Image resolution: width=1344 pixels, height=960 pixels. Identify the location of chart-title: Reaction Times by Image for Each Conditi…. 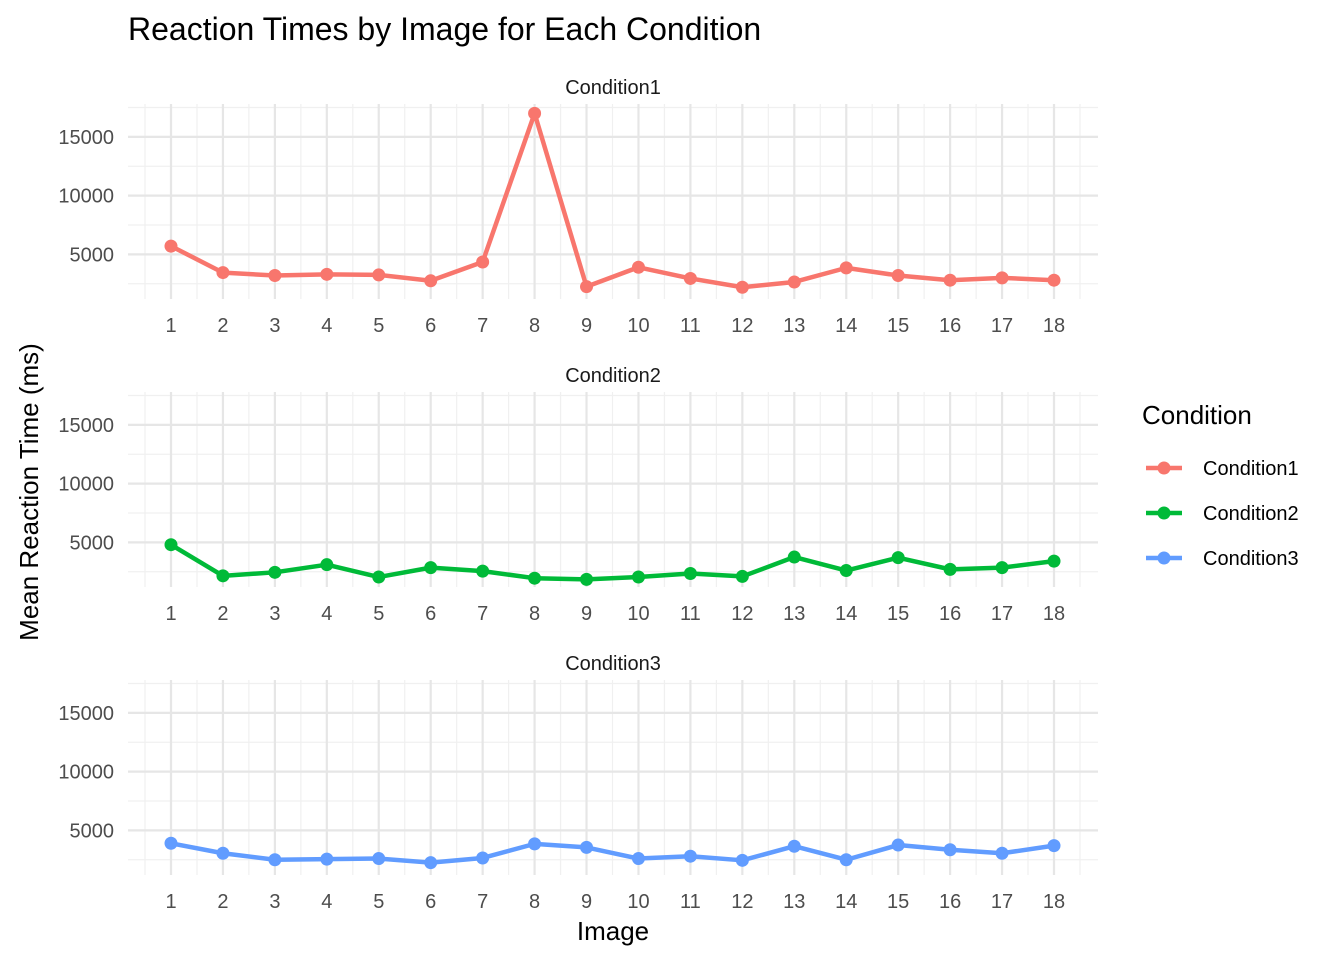
(444, 29).